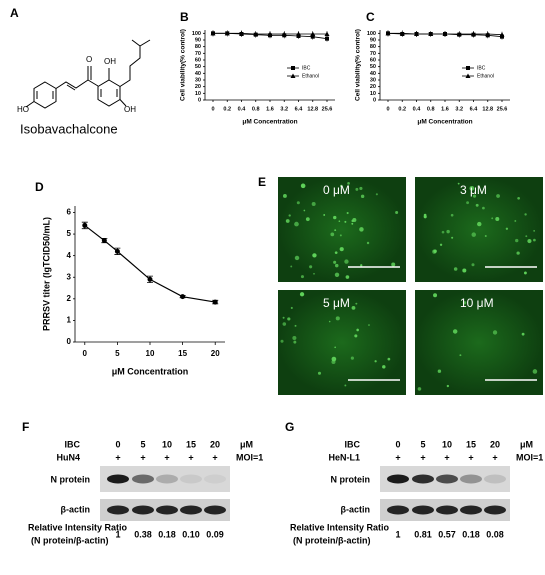 This screenshot has height=575, width=545. I want to click on x-tick-label: 0.4, so click(417, 109).